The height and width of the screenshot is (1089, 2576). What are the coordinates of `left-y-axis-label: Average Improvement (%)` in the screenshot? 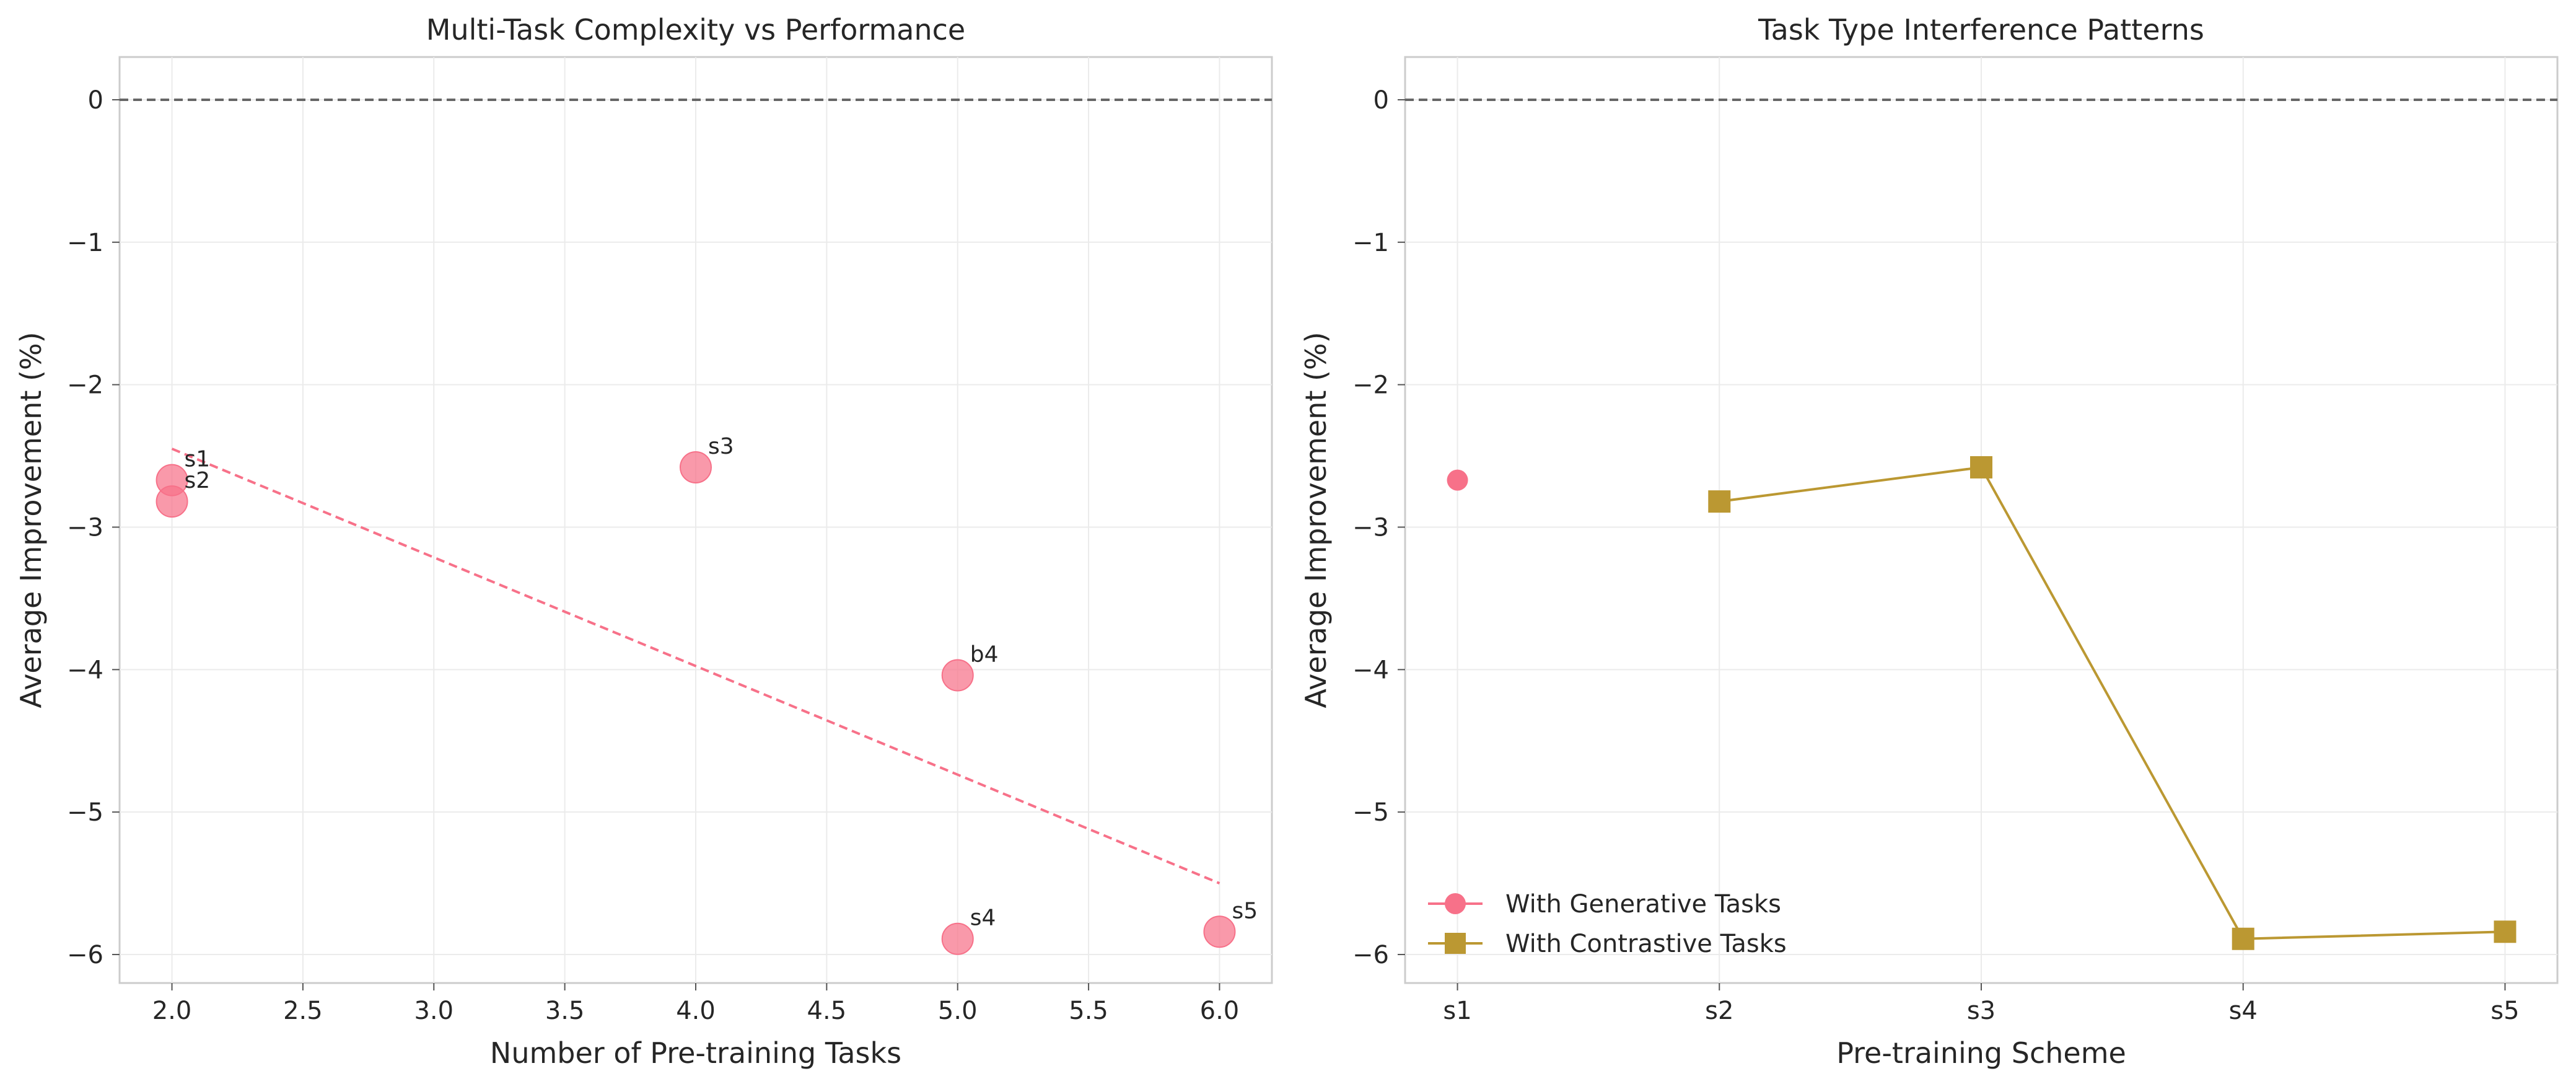 It's located at (31, 520).